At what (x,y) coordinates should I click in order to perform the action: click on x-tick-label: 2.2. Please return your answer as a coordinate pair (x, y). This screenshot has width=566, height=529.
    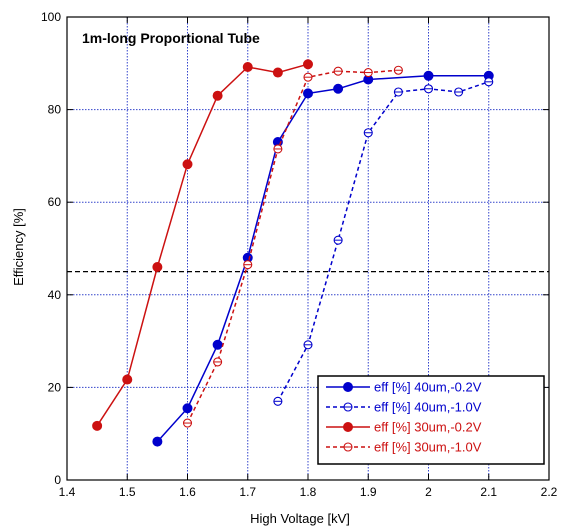
    Looking at the image, I should click on (549, 492).